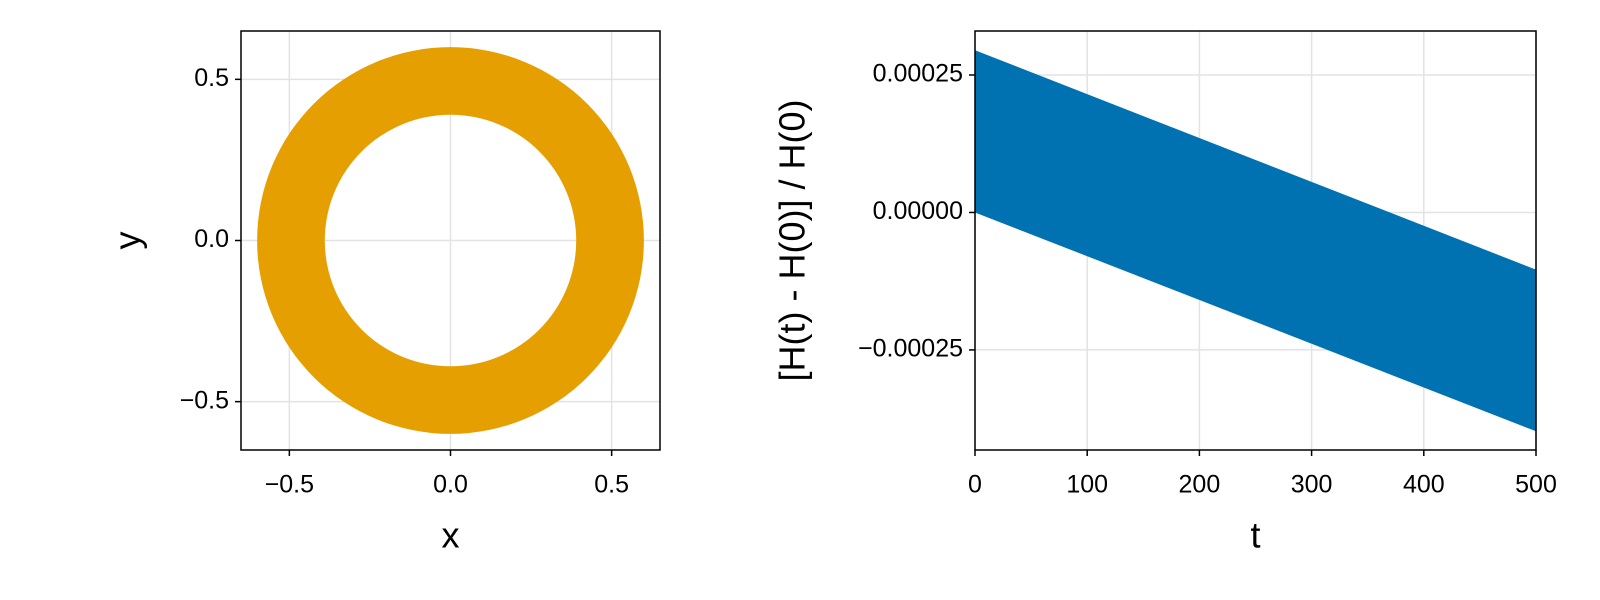 The image size is (1600, 600). Describe the element at coordinates (127, 241) in the screenshot. I see `y-axis-label: y` at that location.